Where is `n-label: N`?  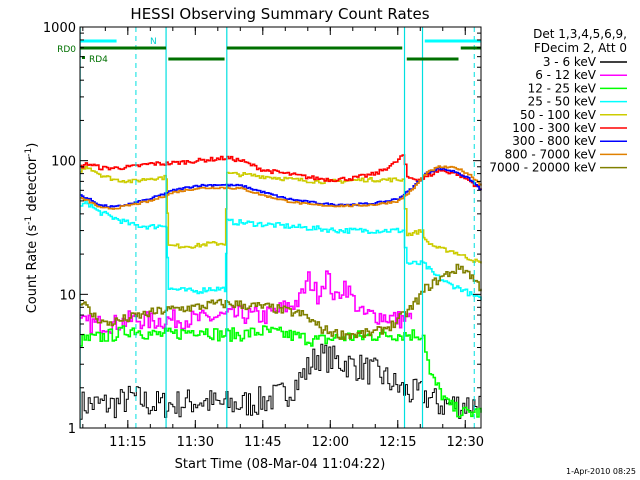
n-label: N is located at coordinates (153, 42).